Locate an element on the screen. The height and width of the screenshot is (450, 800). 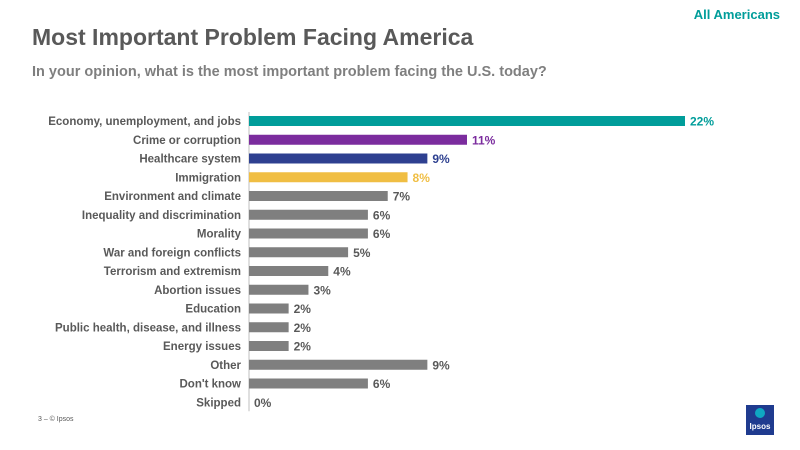
category-label: Education is located at coordinates (213, 310).